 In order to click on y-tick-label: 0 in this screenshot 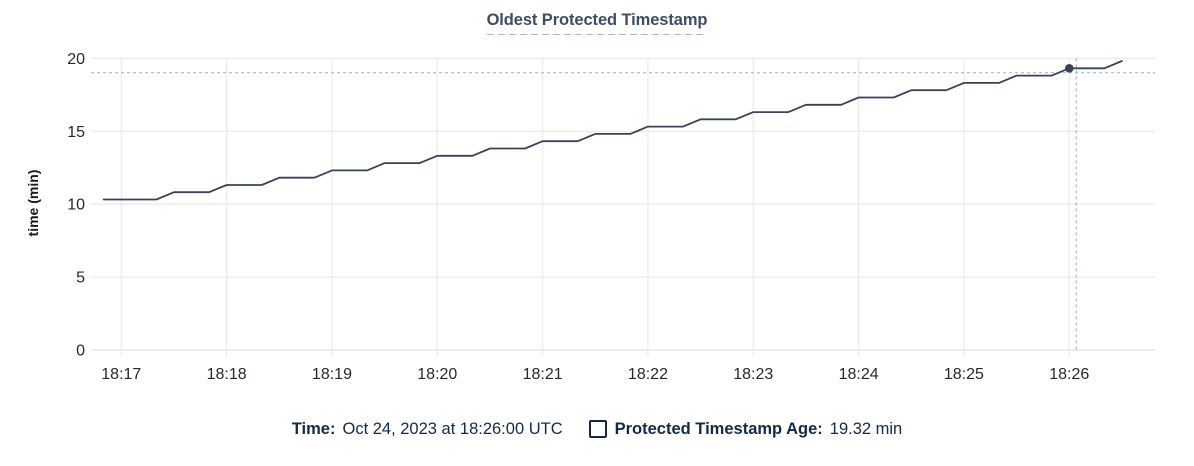, I will do `click(80, 351)`.